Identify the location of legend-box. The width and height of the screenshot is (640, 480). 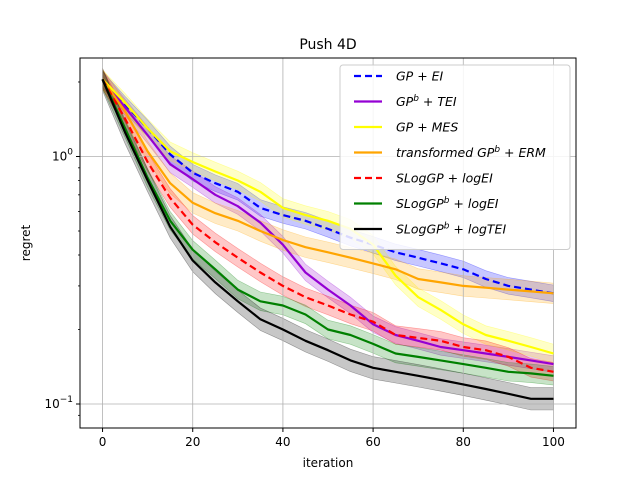
(455, 157).